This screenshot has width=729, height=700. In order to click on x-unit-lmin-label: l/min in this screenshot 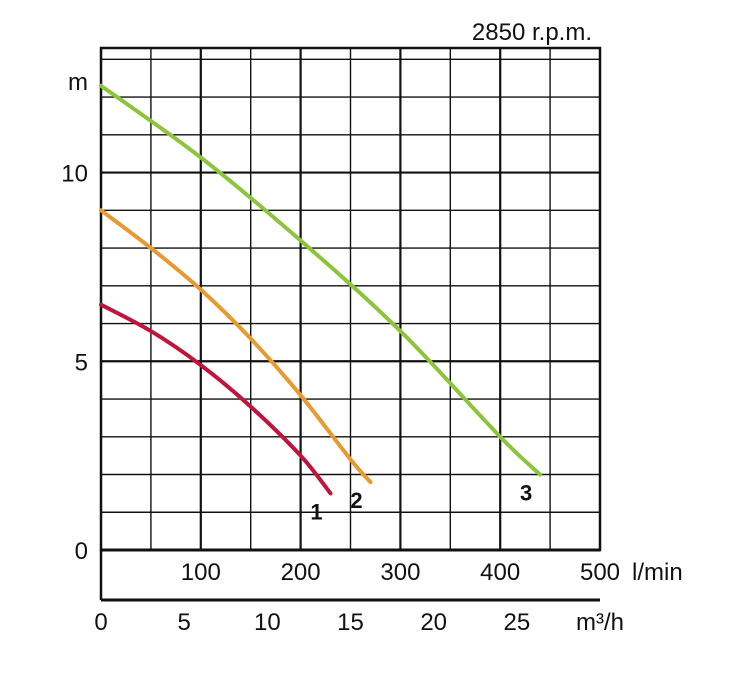, I will do `click(657, 572)`.